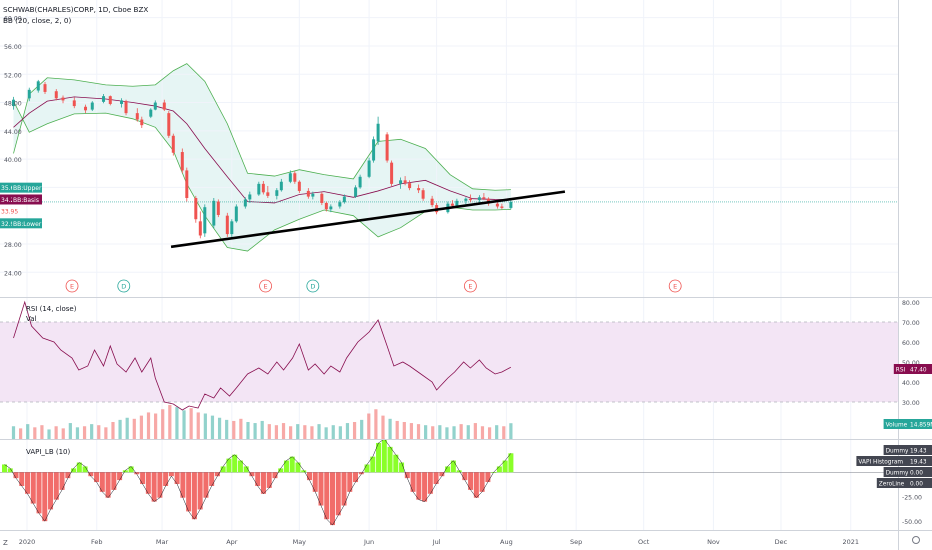  Describe the element at coordinates (781, 542) in the screenshot. I see `time-tick-label: Dec` at that location.